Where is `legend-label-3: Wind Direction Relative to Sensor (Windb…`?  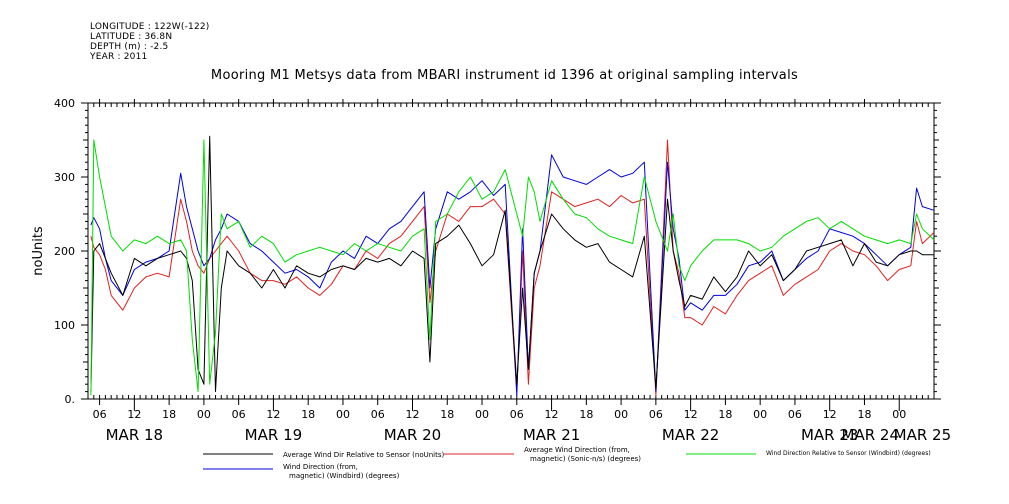 legend-label-3: Wind Direction Relative to Sensor (Windb… is located at coordinates (848, 453).